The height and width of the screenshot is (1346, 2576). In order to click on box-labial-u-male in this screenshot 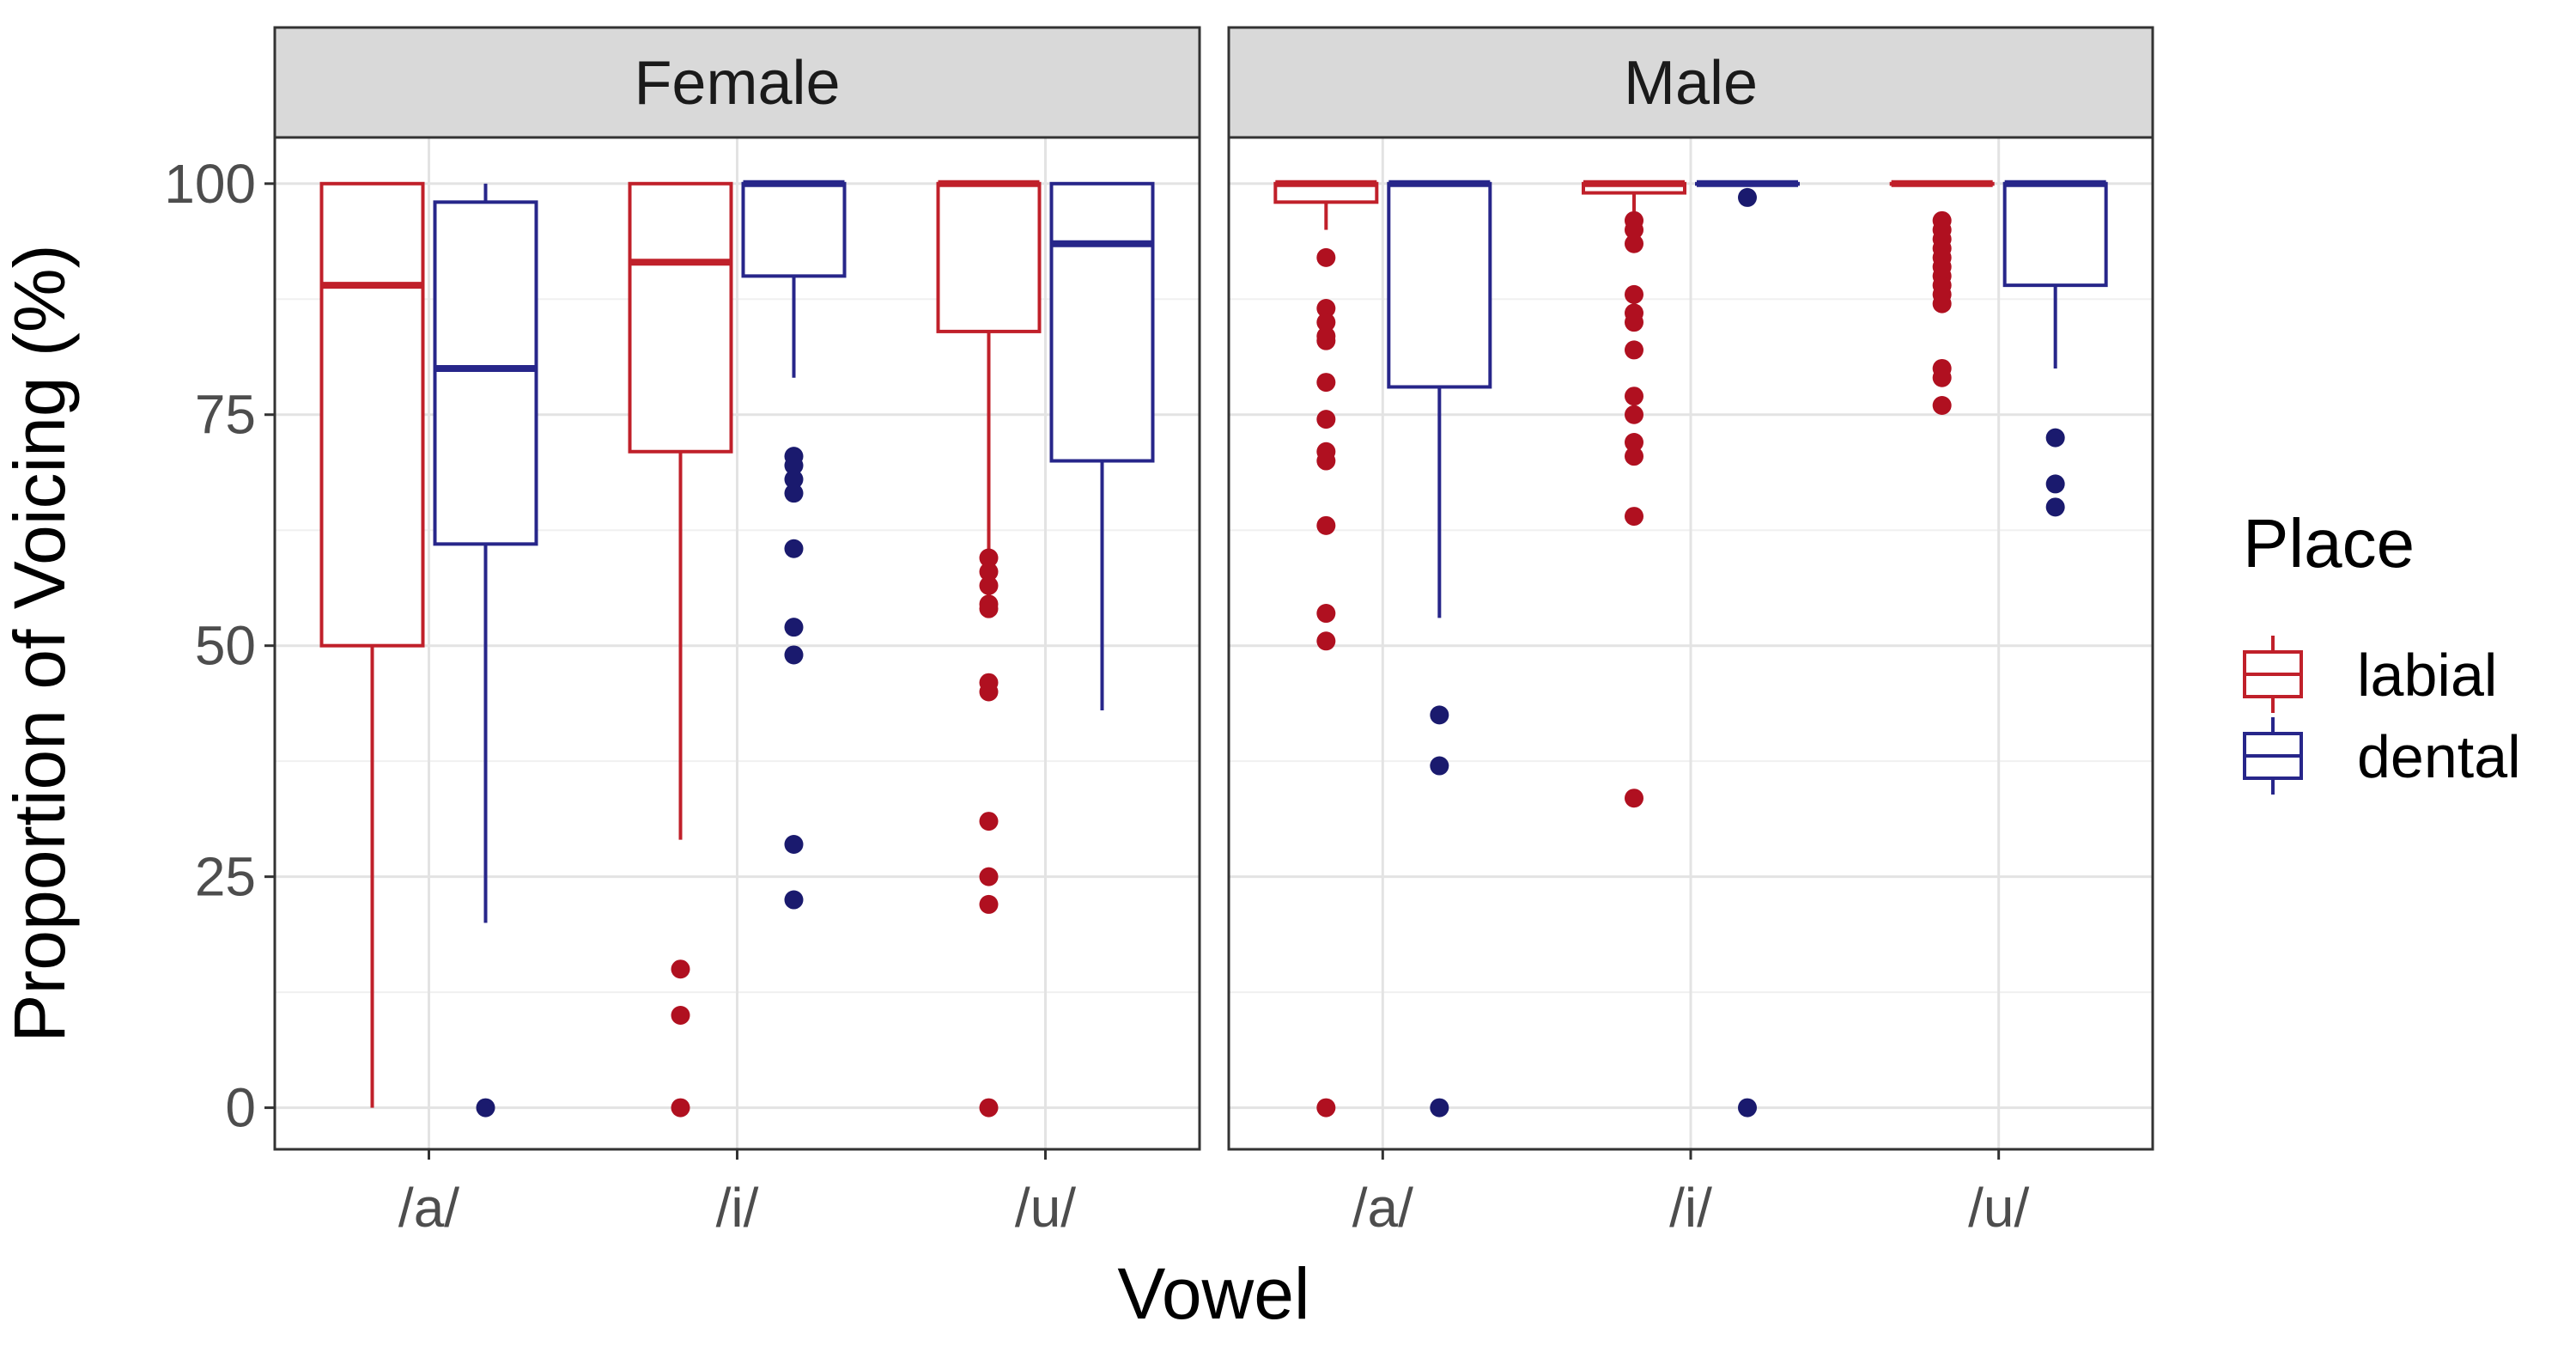, I will do `click(1942, 297)`.